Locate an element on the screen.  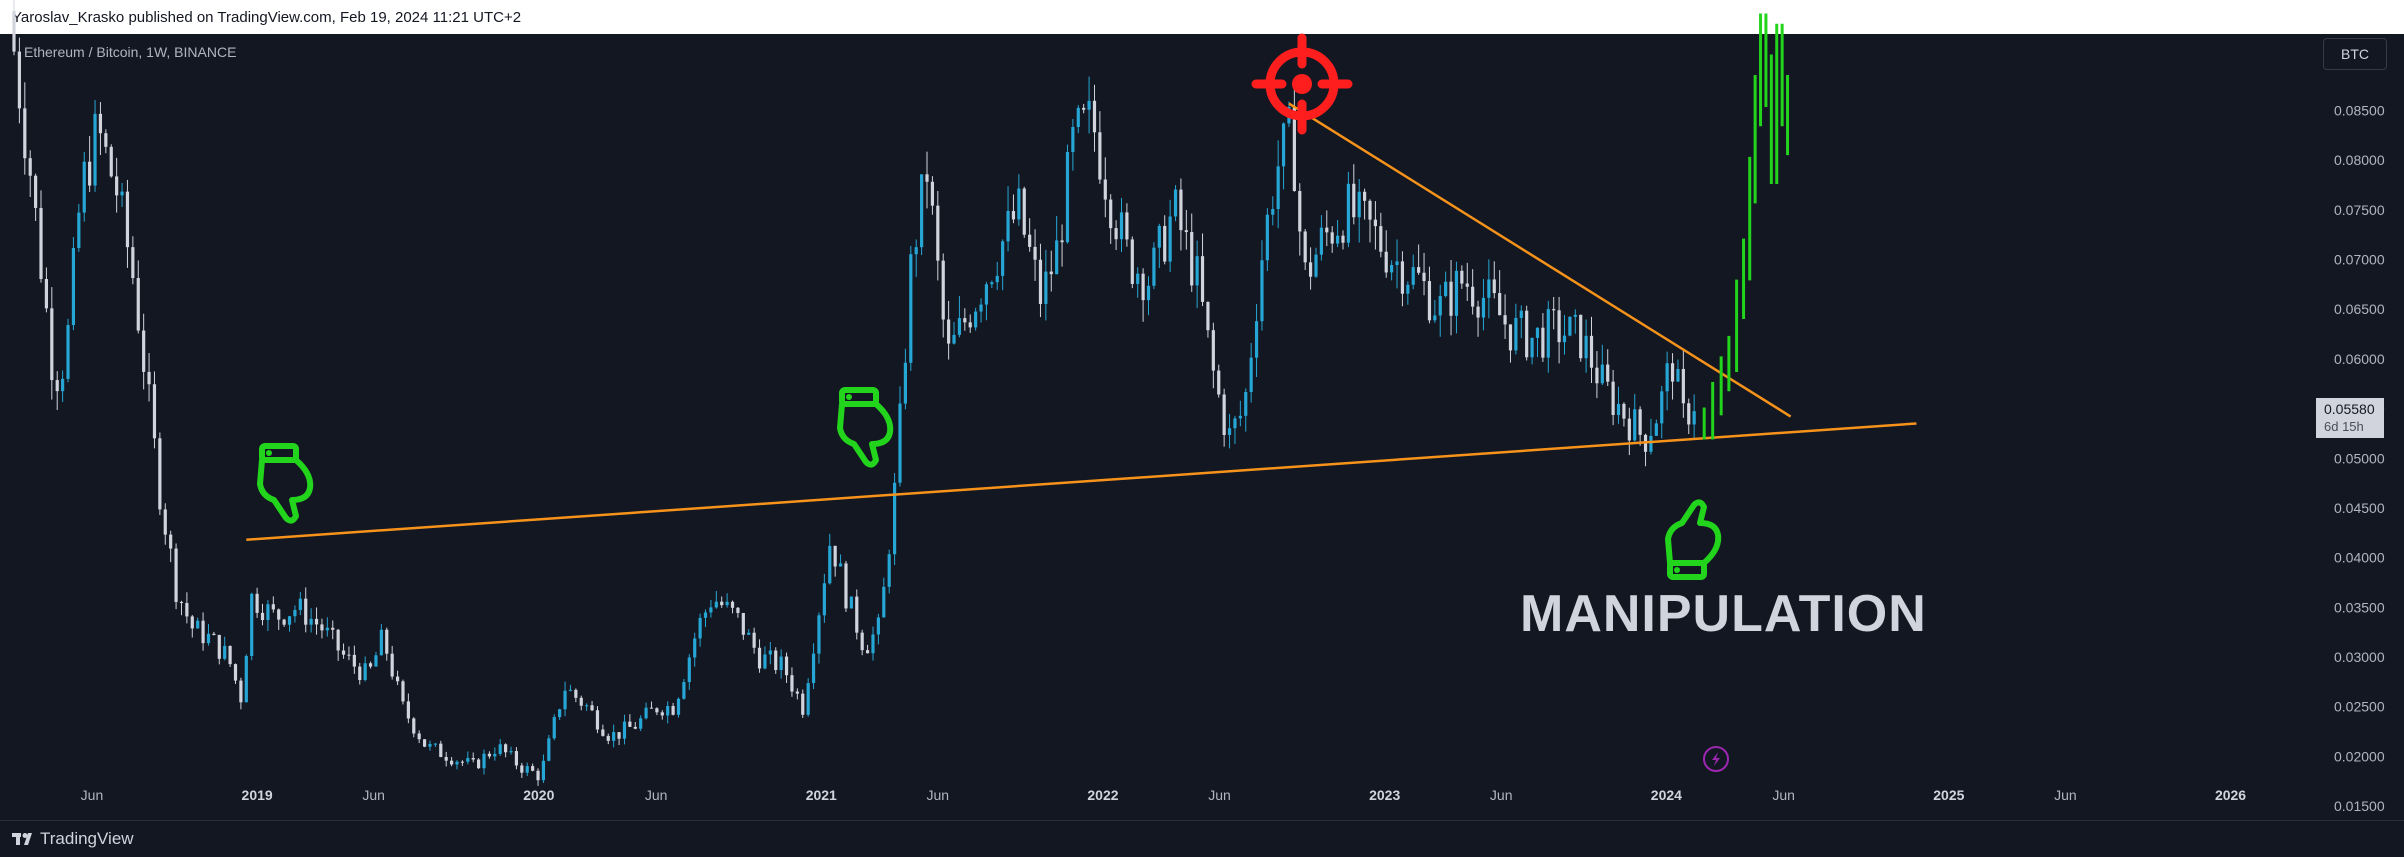
manipulation-annotation: MANIPULATION is located at coordinates (1723, 614).